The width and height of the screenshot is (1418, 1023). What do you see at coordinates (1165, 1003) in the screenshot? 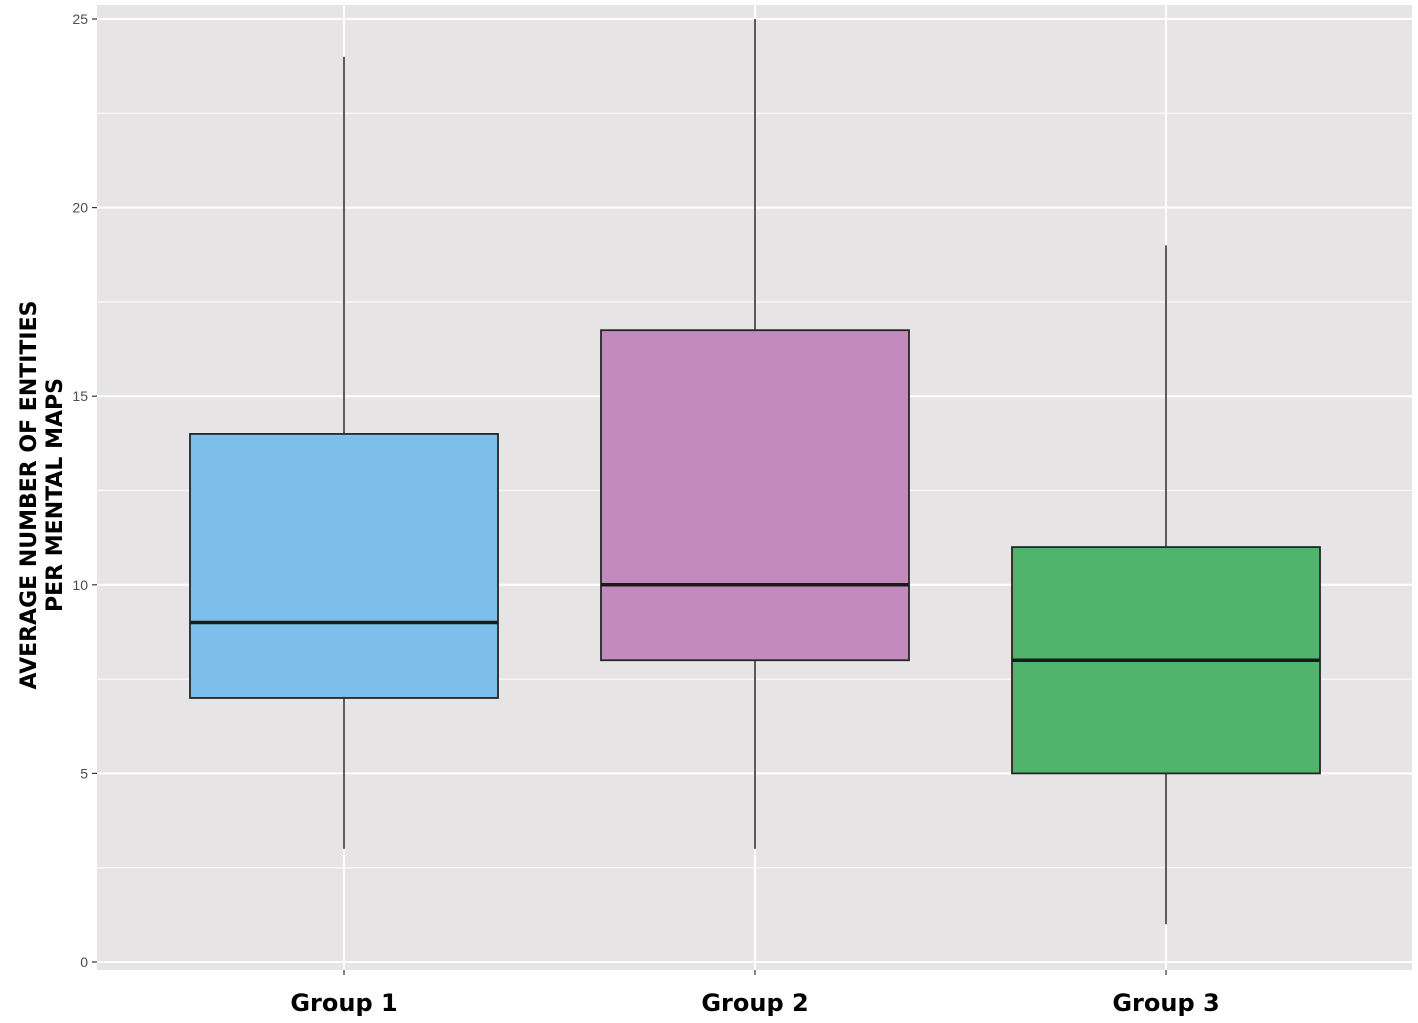
I see `x-category-label: Group 3` at bounding box center [1165, 1003].